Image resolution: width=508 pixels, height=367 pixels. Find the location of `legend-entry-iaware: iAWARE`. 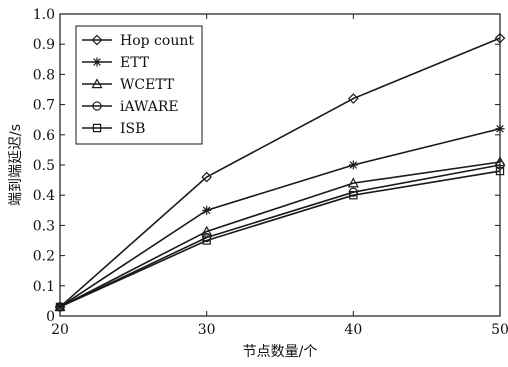

legend-entry-iaware: iAWARE is located at coordinates (130, 107).